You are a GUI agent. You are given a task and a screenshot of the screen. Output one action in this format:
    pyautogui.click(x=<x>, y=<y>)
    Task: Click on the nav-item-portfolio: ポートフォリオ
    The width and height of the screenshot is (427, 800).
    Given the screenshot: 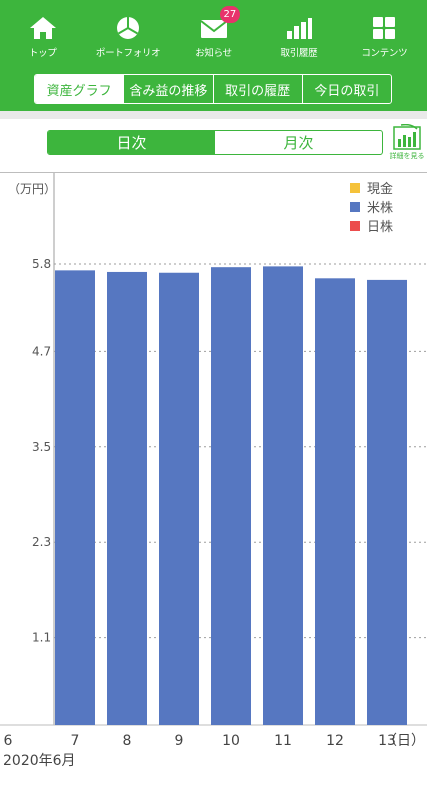 What is the action you would take?
    pyautogui.click(x=127, y=33)
    